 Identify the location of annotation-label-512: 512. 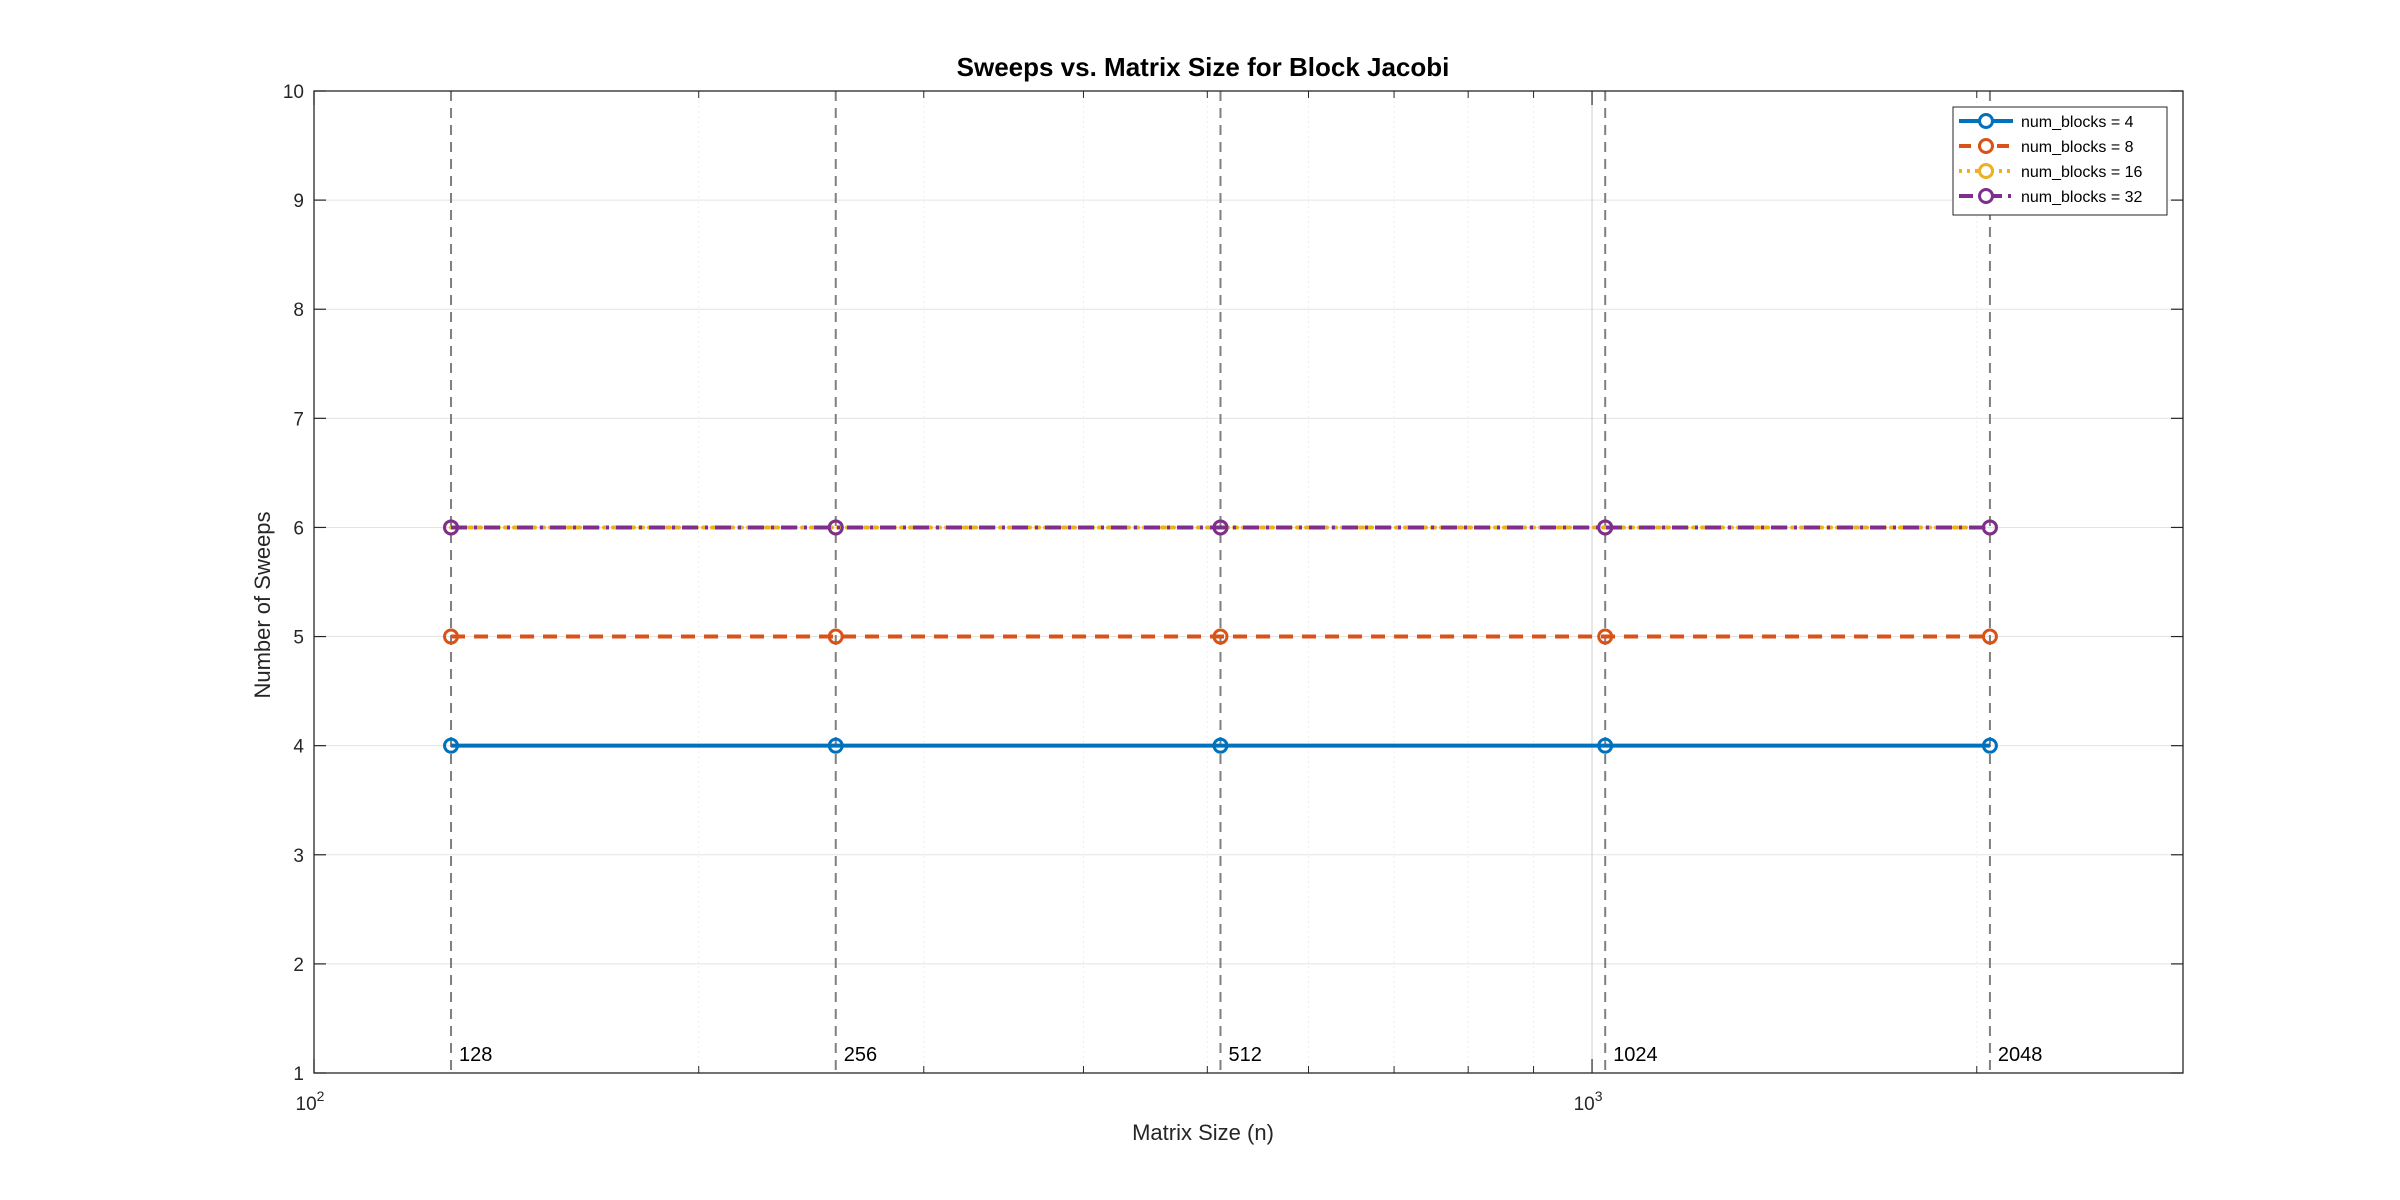
(1244, 1055).